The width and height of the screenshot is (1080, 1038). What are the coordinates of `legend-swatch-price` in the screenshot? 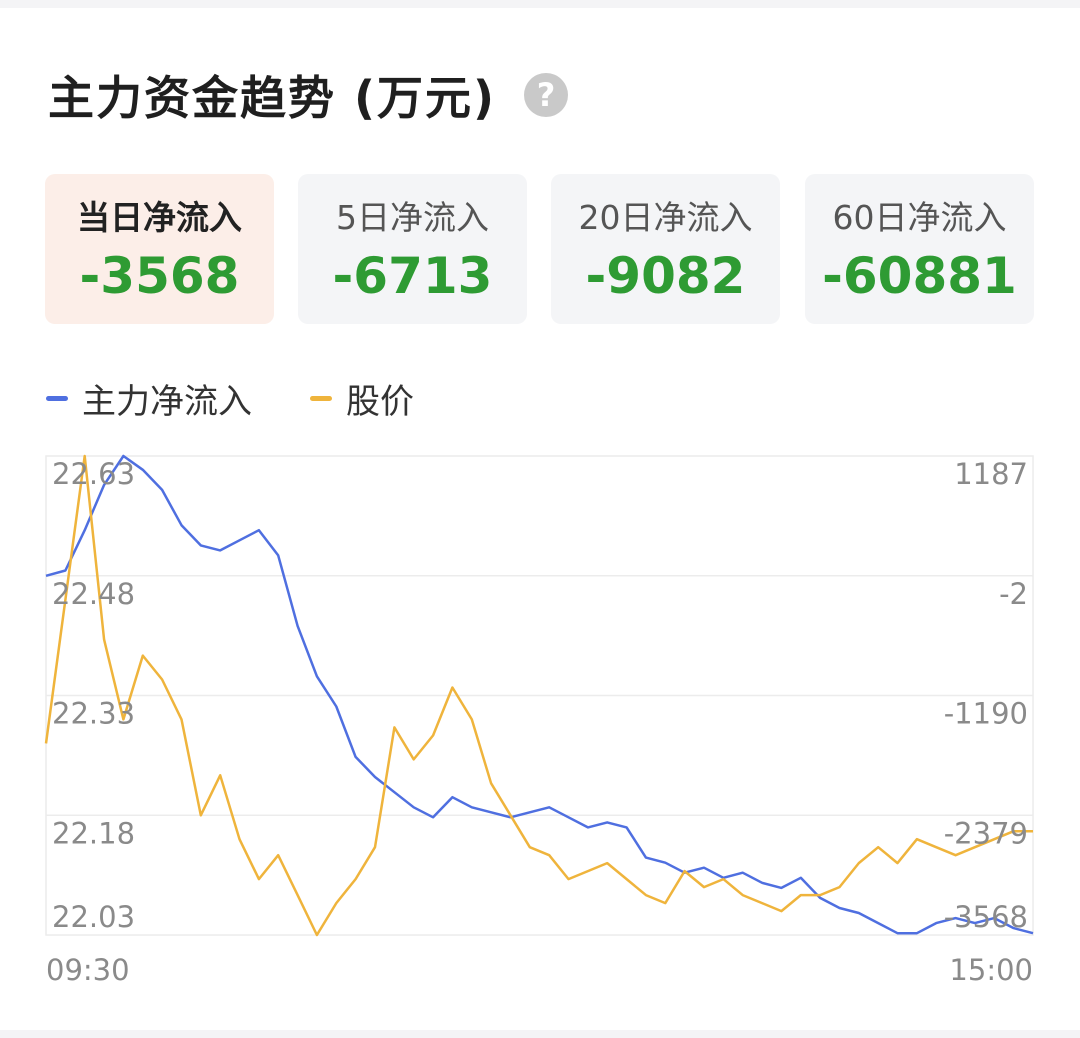 It's located at (321, 398).